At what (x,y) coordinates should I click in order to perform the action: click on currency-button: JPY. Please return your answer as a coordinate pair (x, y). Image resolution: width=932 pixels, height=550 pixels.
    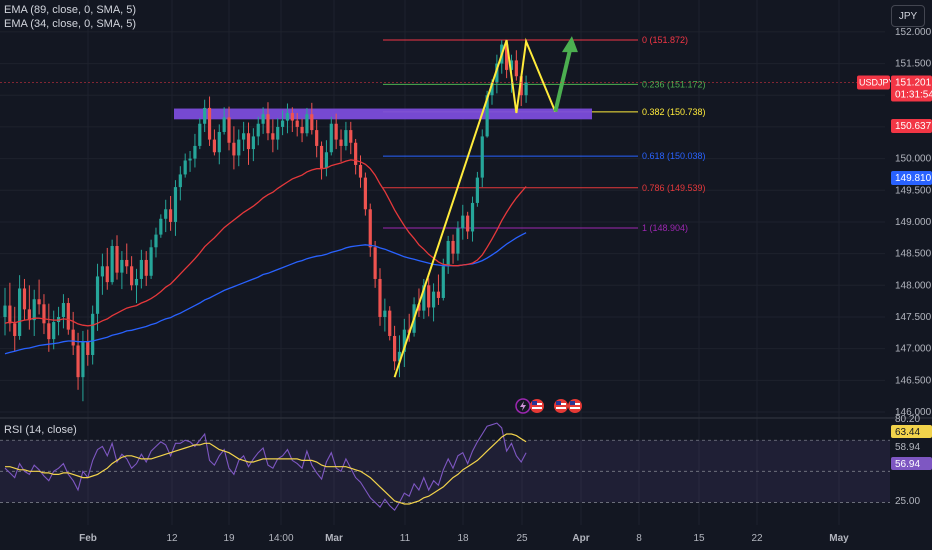
    Looking at the image, I should click on (908, 16).